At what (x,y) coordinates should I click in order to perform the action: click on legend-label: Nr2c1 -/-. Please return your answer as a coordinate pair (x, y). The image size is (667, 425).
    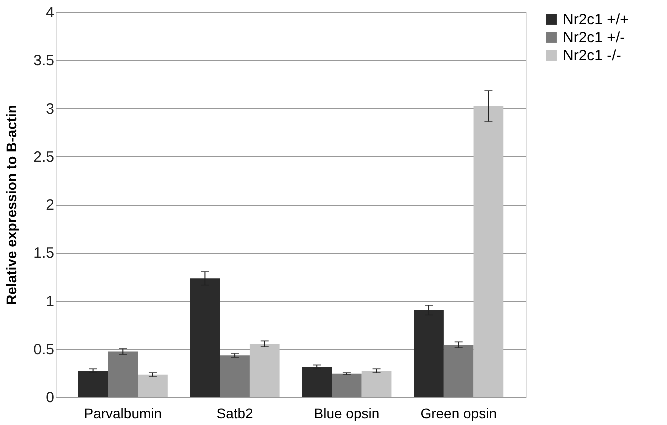
    Looking at the image, I should click on (592, 56).